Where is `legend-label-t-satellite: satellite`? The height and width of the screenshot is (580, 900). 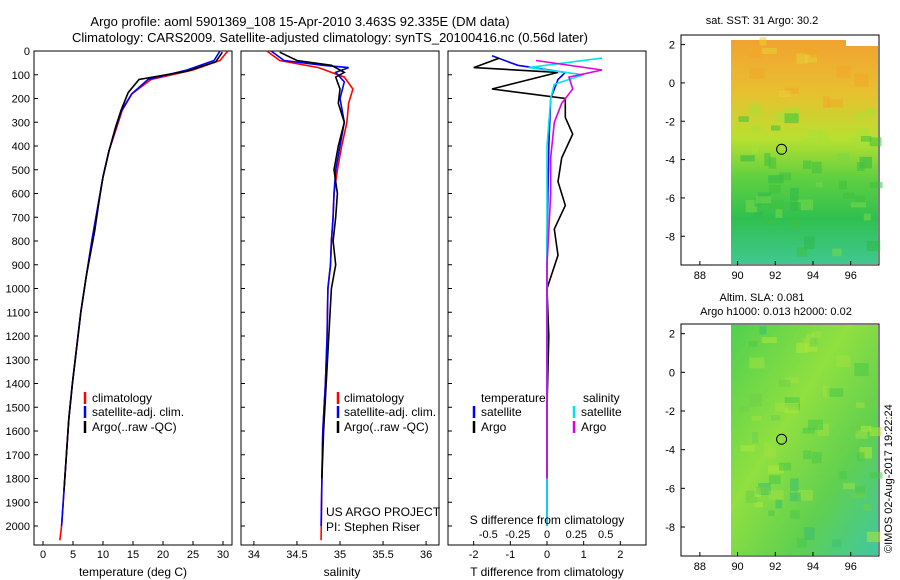 legend-label-t-satellite: satellite is located at coordinates (501, 412).